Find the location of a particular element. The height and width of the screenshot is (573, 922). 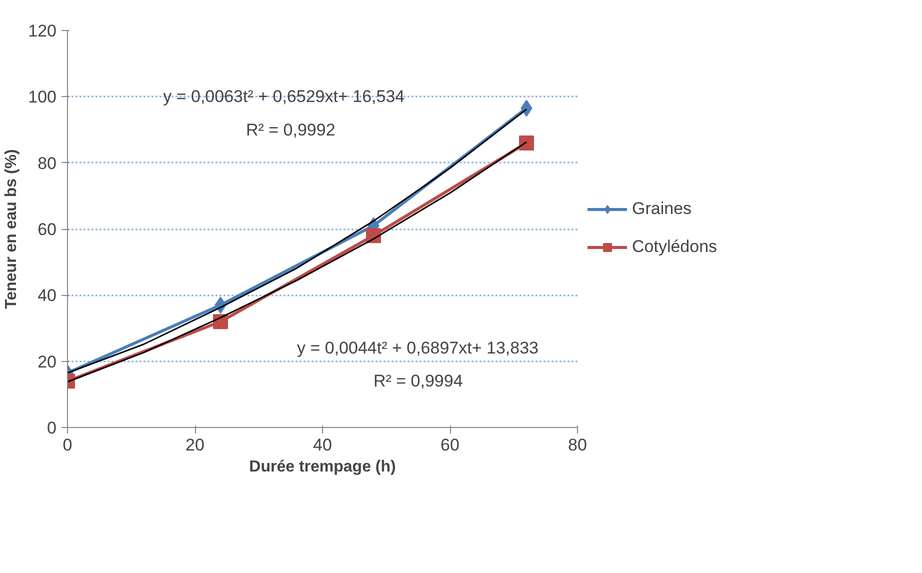

annotation: R² = 0,9992 is located at coordinates (291, 130).